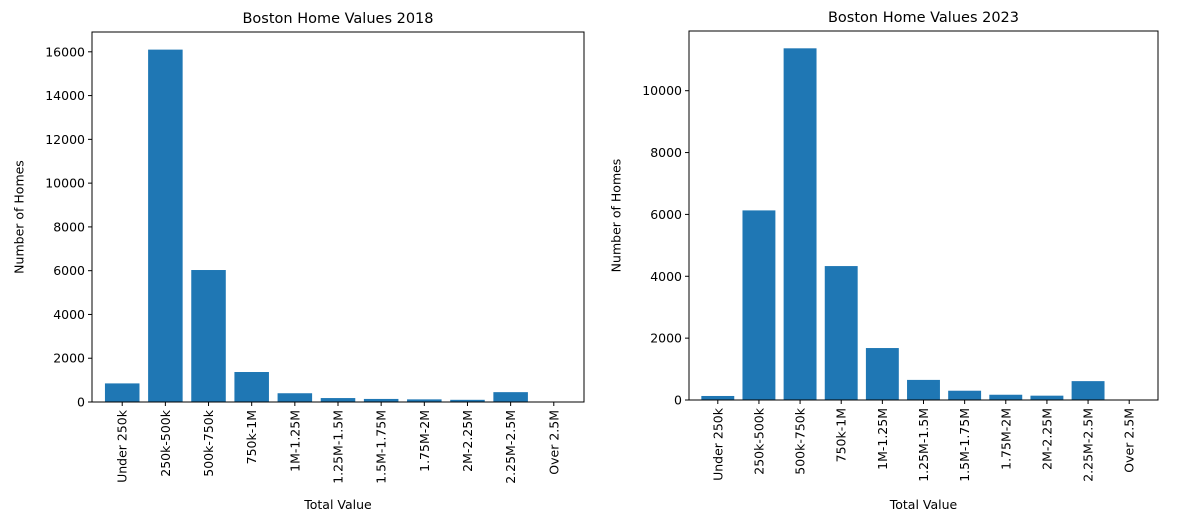 This screenshot has width=1204, height=524. Describe the element at coordinates (65, 139) in the screenshot. I see `y-tick-label: 12000` at that location.